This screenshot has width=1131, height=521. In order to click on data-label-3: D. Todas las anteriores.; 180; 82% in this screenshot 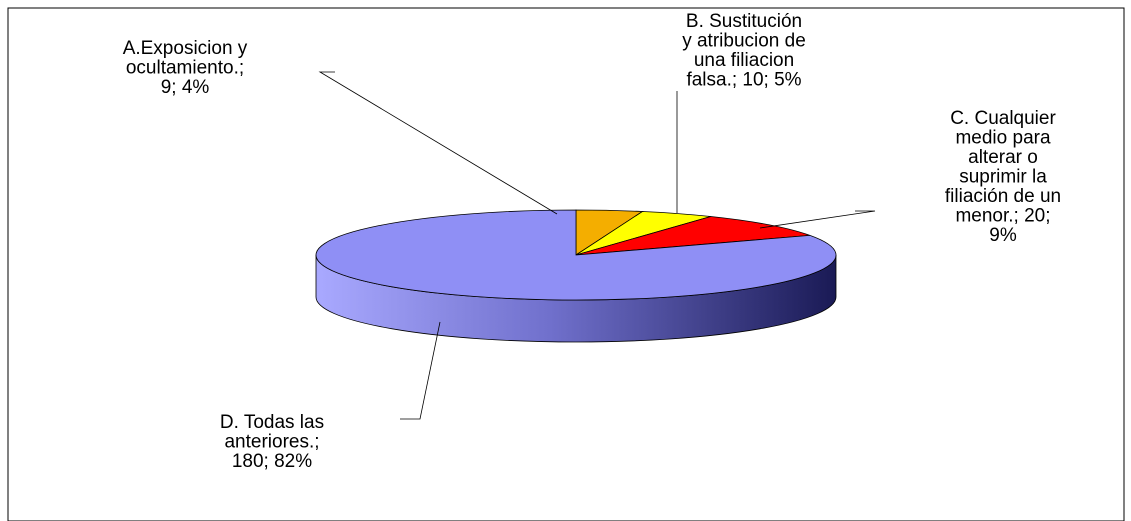, I will do `click(272, 442)`.